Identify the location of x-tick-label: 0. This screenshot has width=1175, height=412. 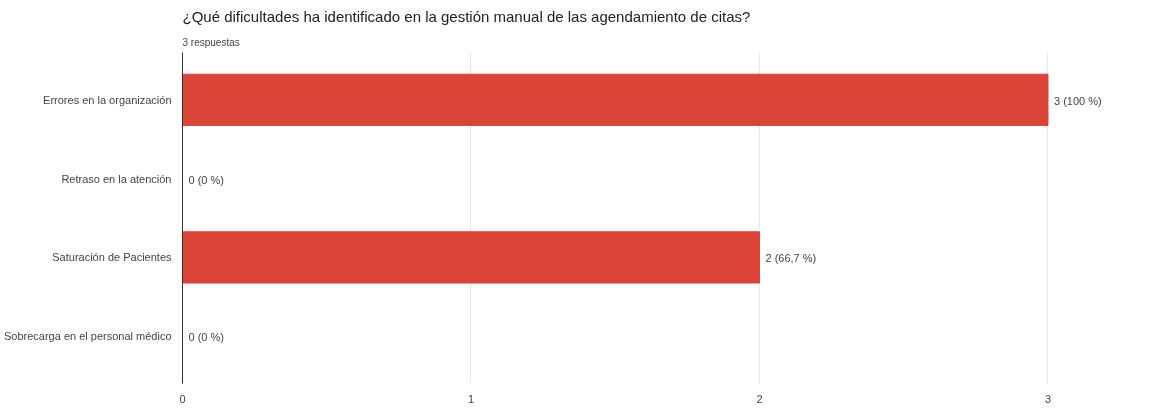
(182, 398).